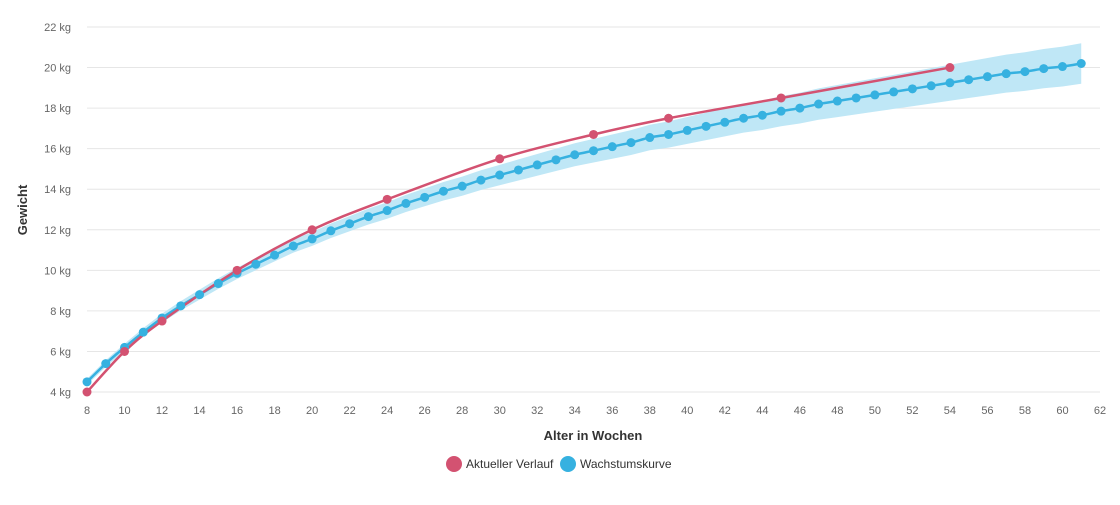 This screenshot has width=1120, height=505. Describe the element at coordinates (57, 190) in the screenshot. I see `y-tick-label: 14 kg` at that location.